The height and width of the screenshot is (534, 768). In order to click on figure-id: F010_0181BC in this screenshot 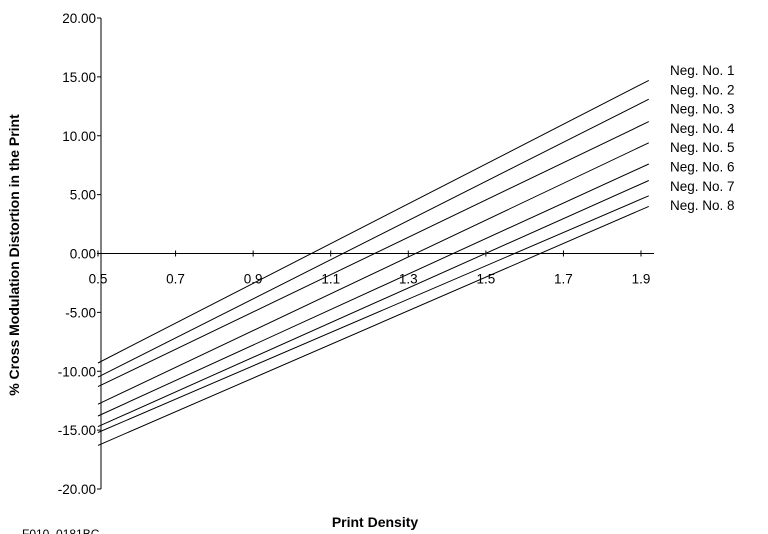, I will do `click(61, 530)`.